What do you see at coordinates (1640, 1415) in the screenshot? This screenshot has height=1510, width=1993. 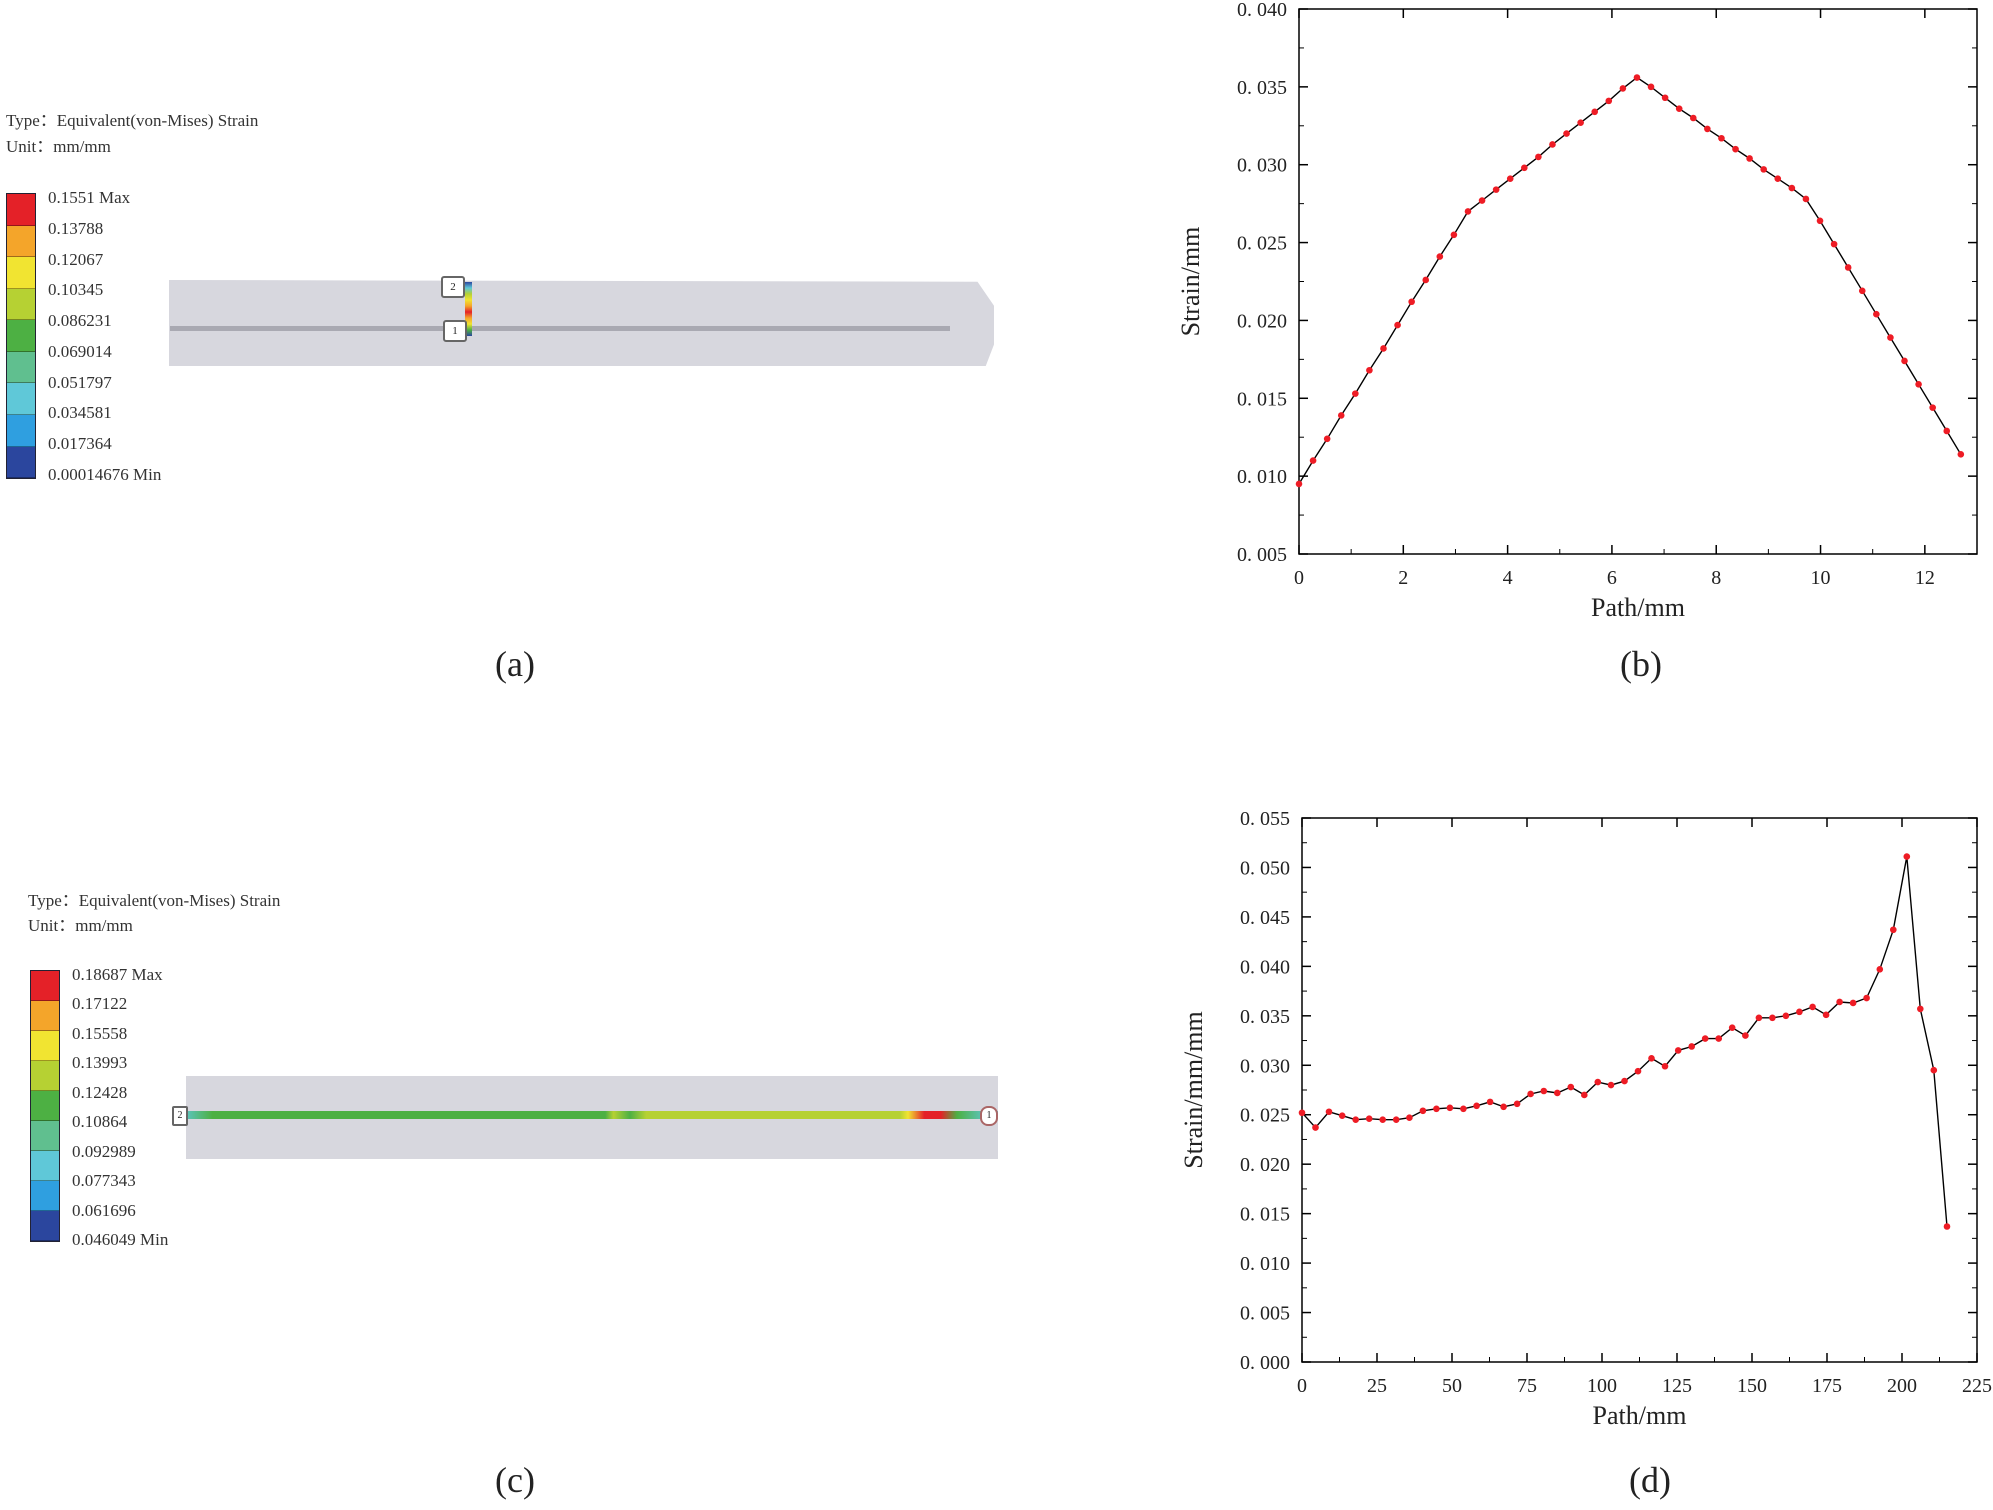 I see `x-axis-label: Path/mm` at bounding box center [1640, 1415].